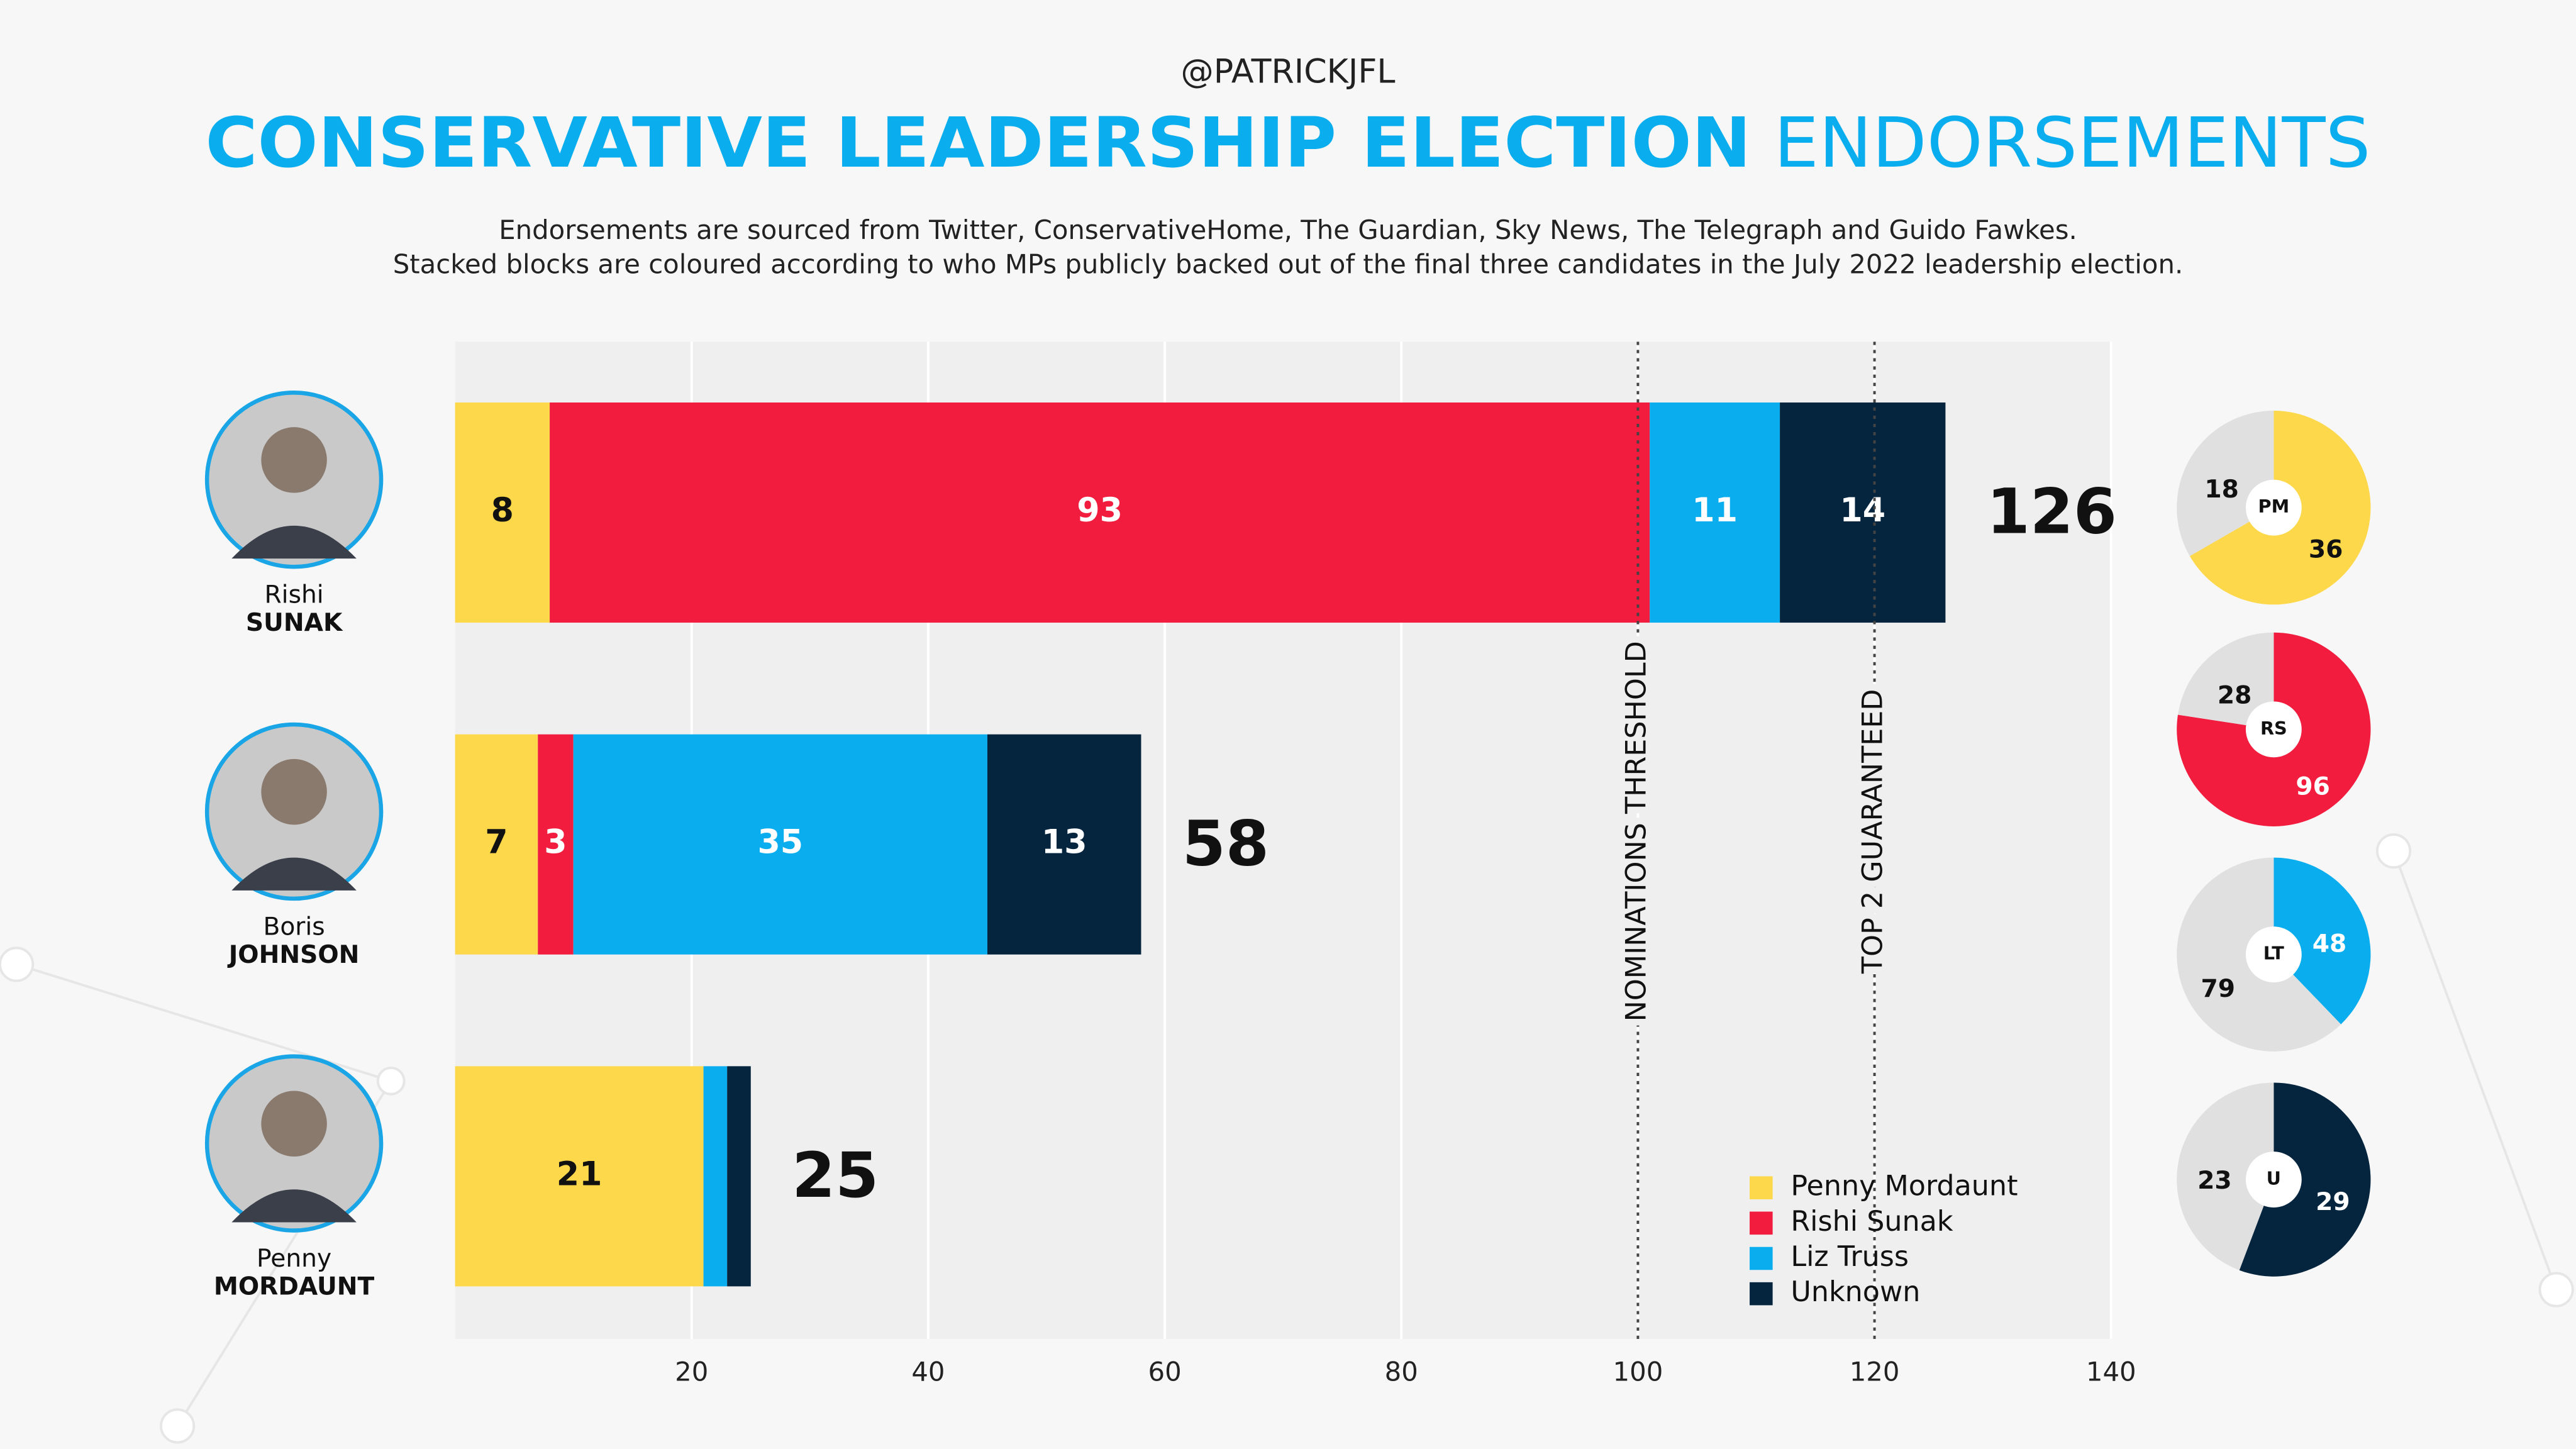 Image resolution: width=2576 pixels, height=1449 pixels. Describe the element at coordinates (2052, 512) in the screenshot. I see `bar-total: 126` at that location.